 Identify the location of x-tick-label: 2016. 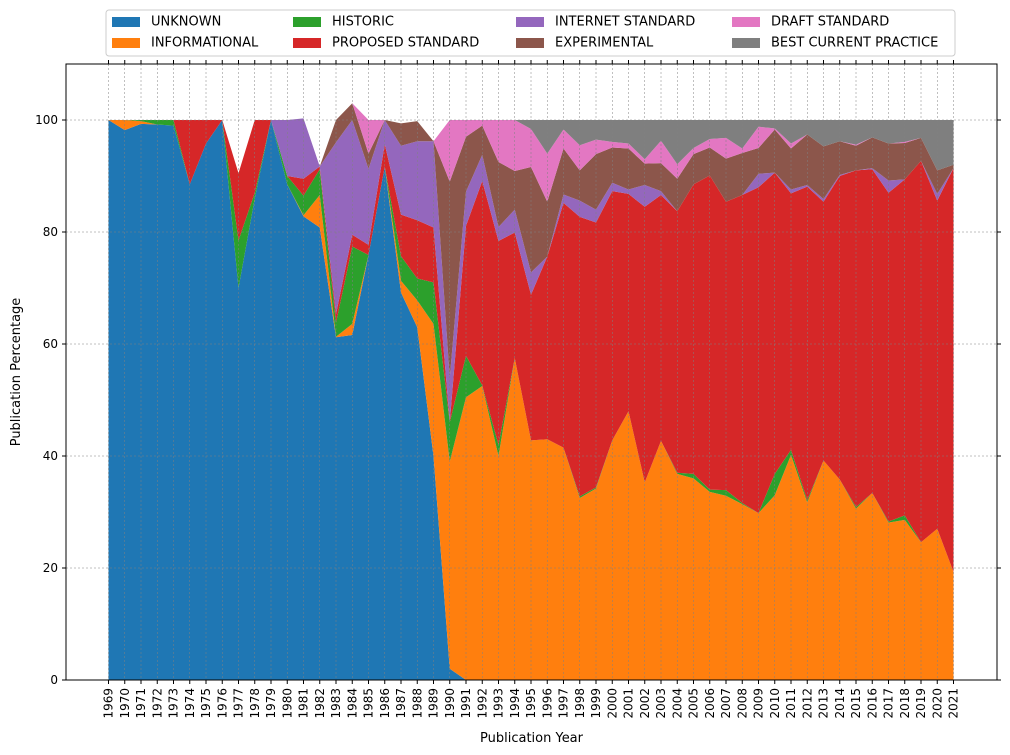
(872, 703).